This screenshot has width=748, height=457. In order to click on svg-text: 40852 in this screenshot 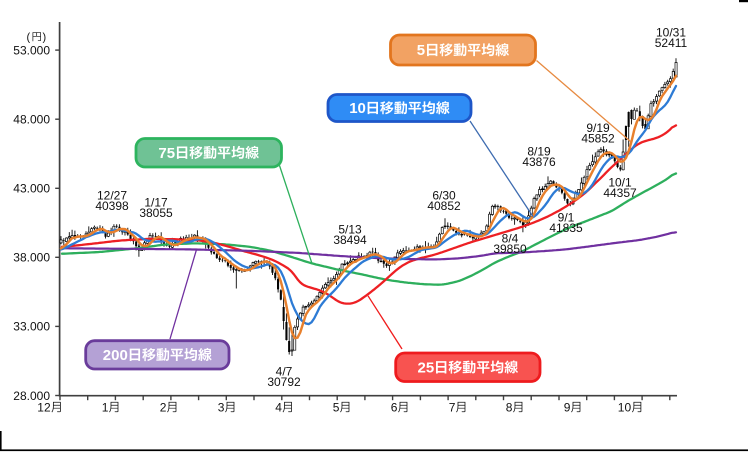, I will do `click(444, 206)`.